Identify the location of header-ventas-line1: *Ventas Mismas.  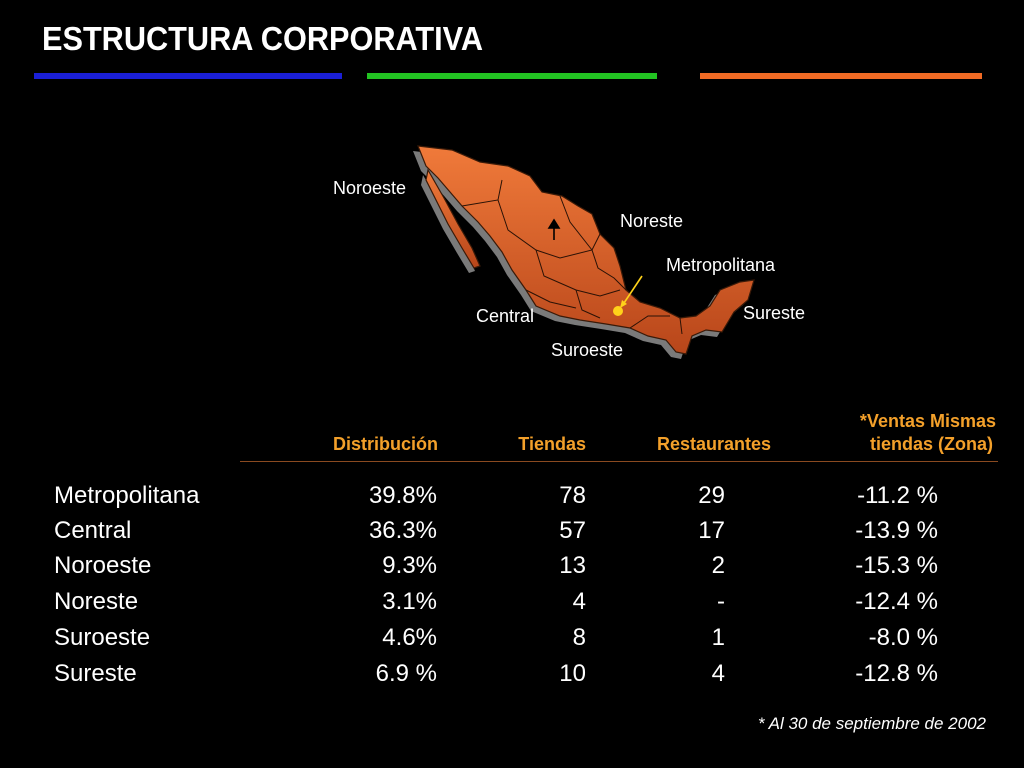
(927, 421).